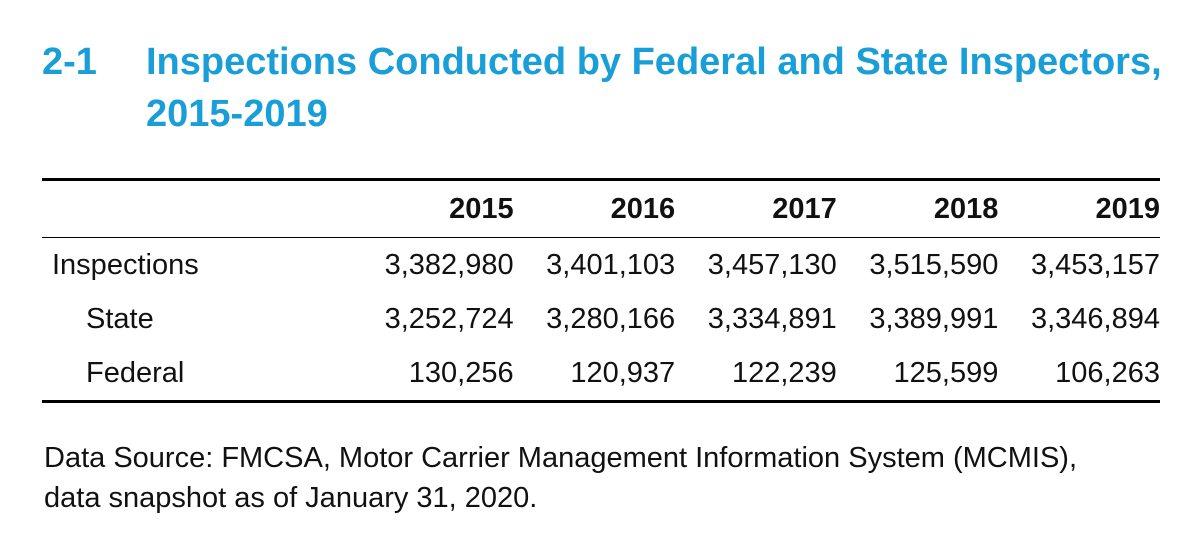 The width and height of the screenshot is (1200, 558). I want to click on table-cell: 3,252,724, so click(449, 318).